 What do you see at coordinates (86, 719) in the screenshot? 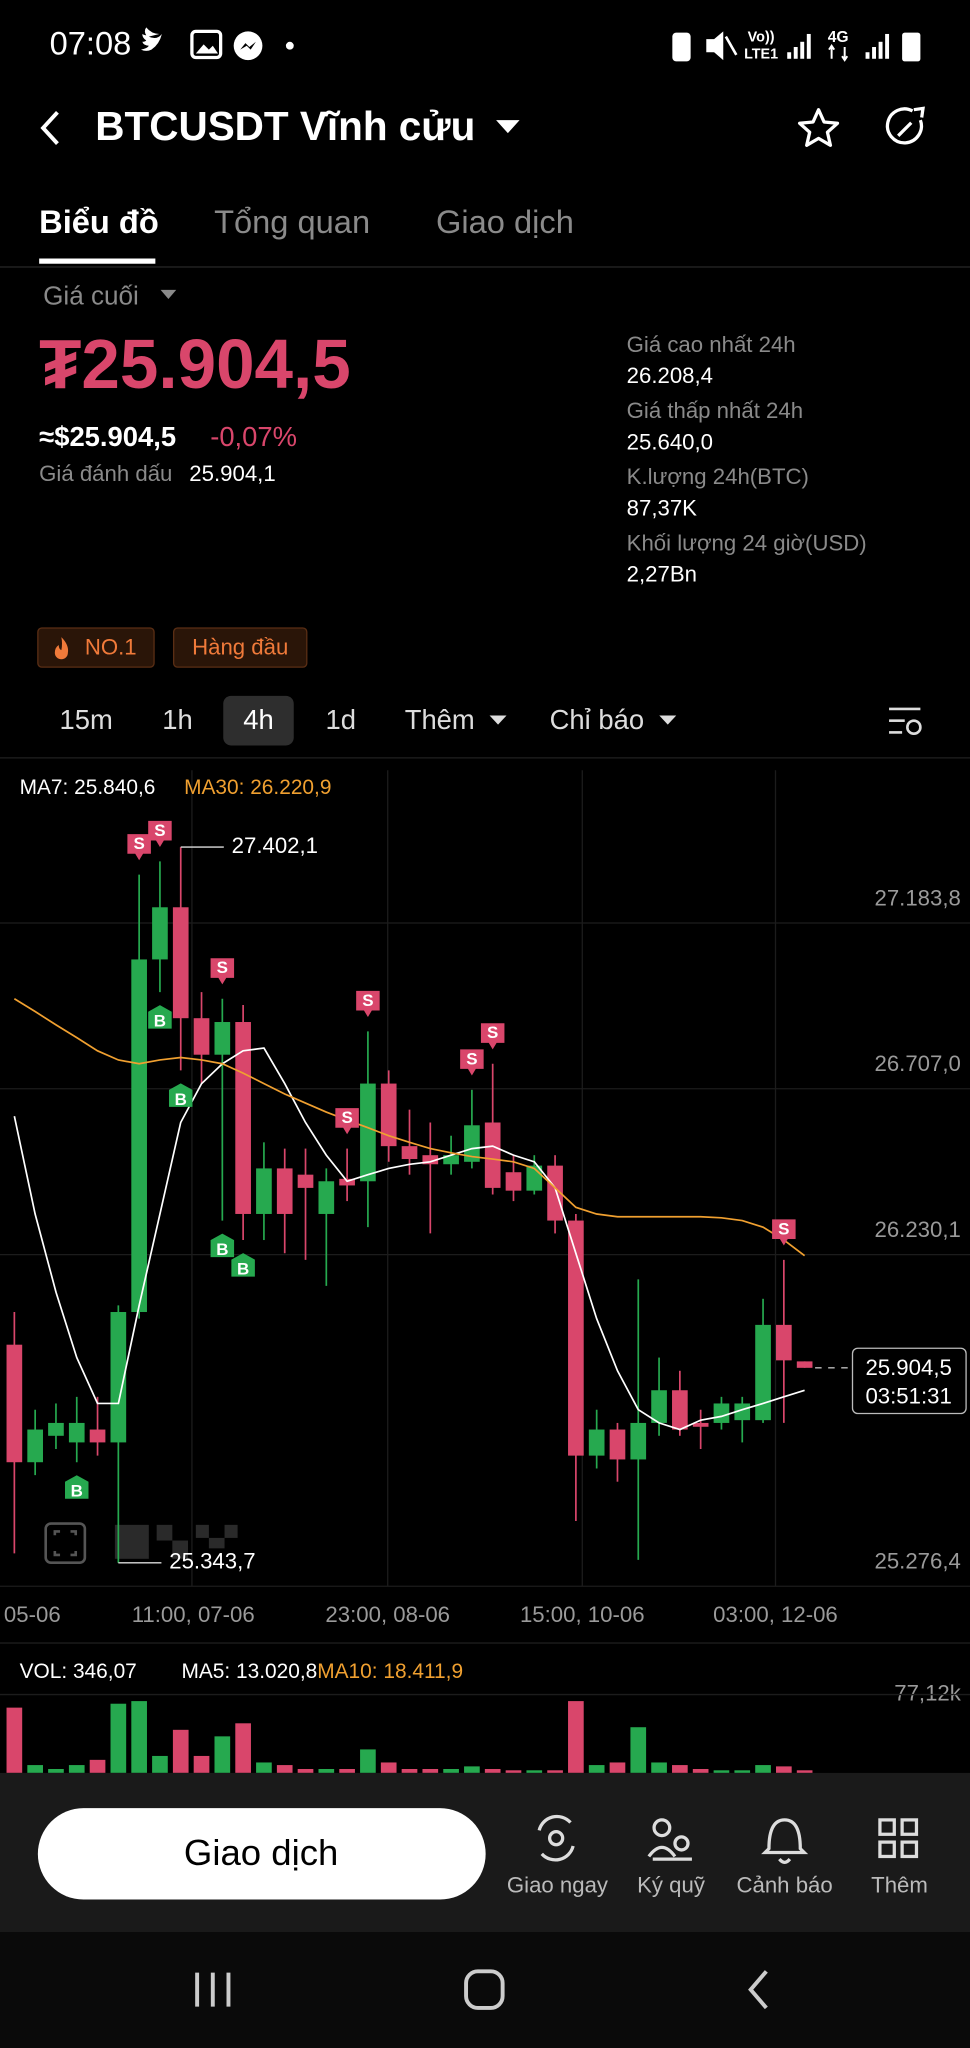
I see `interval: 15m` at bounding box center [86, 719].